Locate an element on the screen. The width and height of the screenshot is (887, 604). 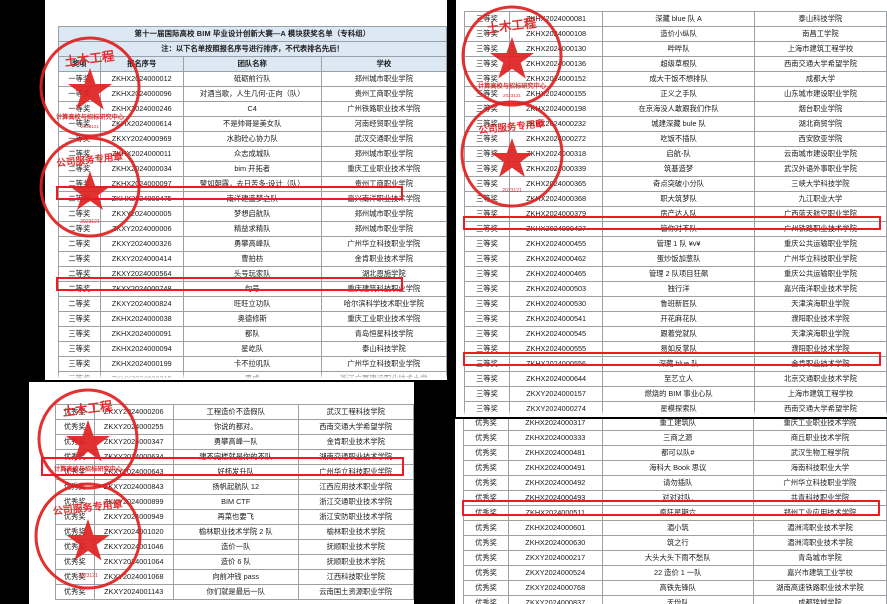
school-cell: 抚顺职业技术学院 is located at coordinates (355, 547).